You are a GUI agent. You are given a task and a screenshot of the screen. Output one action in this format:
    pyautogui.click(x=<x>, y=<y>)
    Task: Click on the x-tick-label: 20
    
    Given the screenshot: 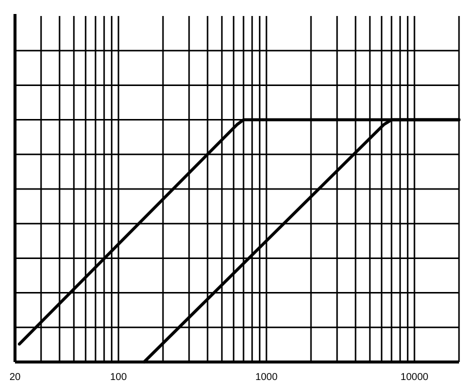 What is the action you would take?
    pyautogui.click(x=15, y=377)
    